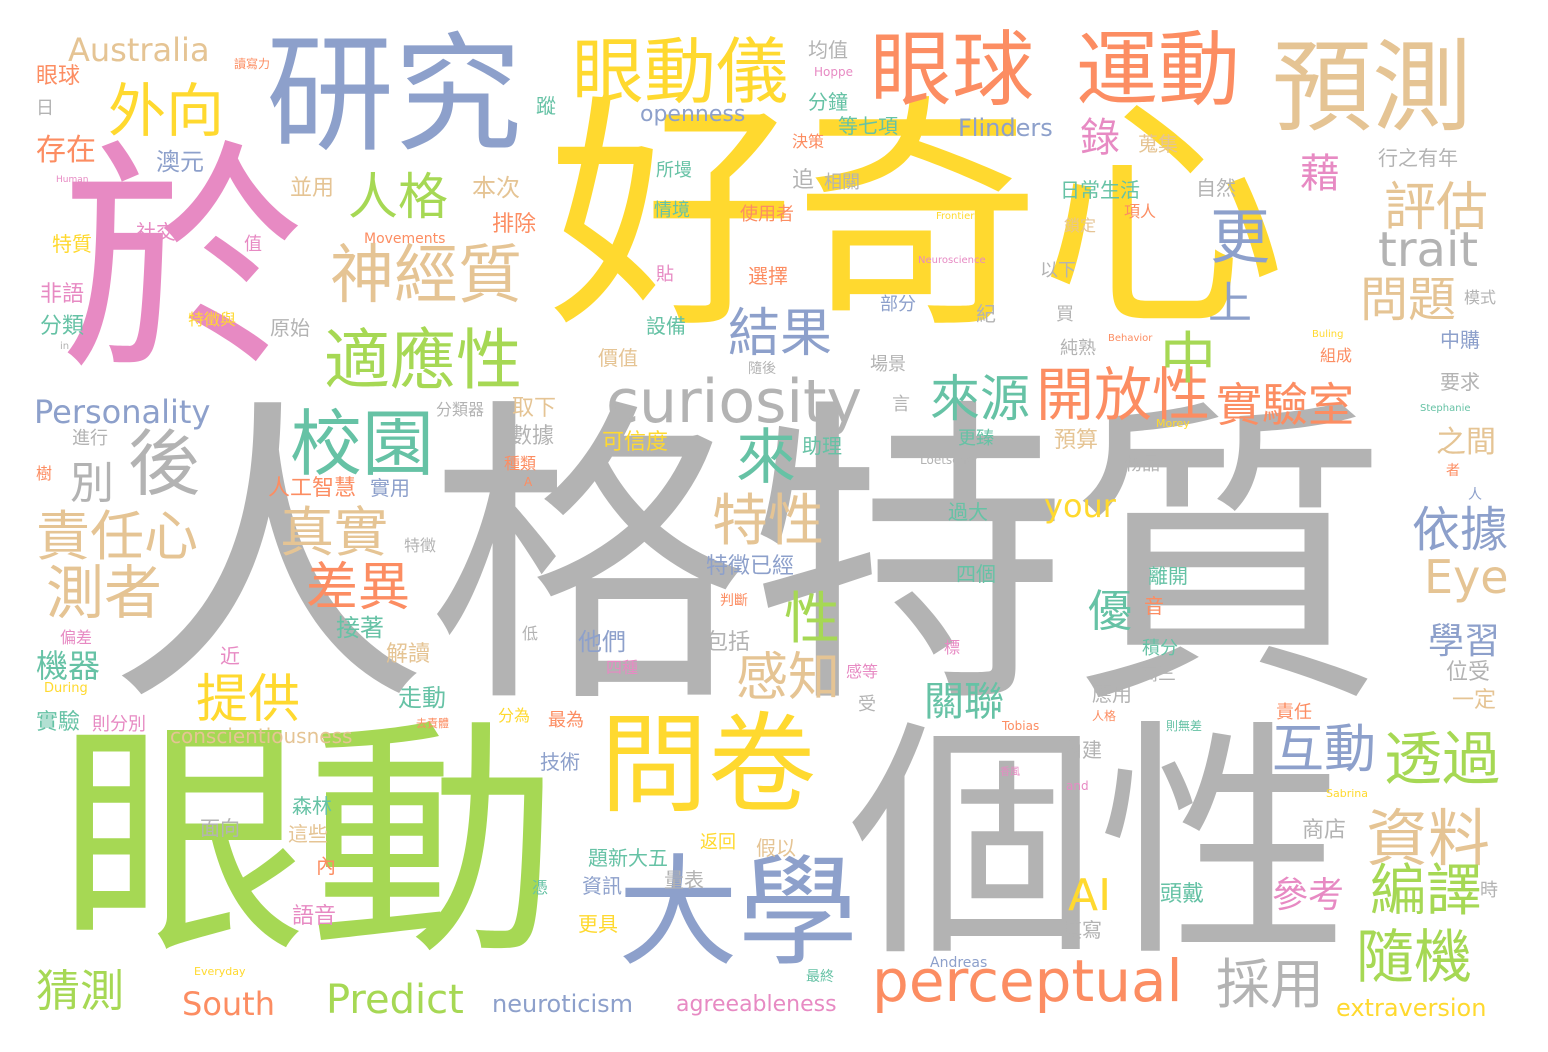  What do you see at coordinates (1442, 759) in the screenshot?
I see `word-touguo: 透過` at bounding box center [1442, 759].